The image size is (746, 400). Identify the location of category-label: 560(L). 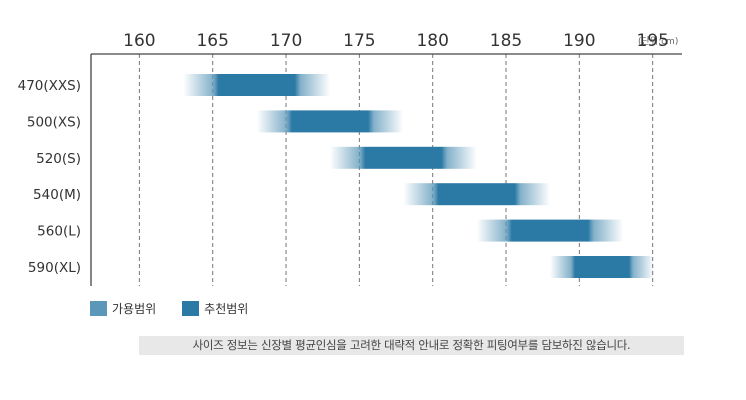
(59, 232).